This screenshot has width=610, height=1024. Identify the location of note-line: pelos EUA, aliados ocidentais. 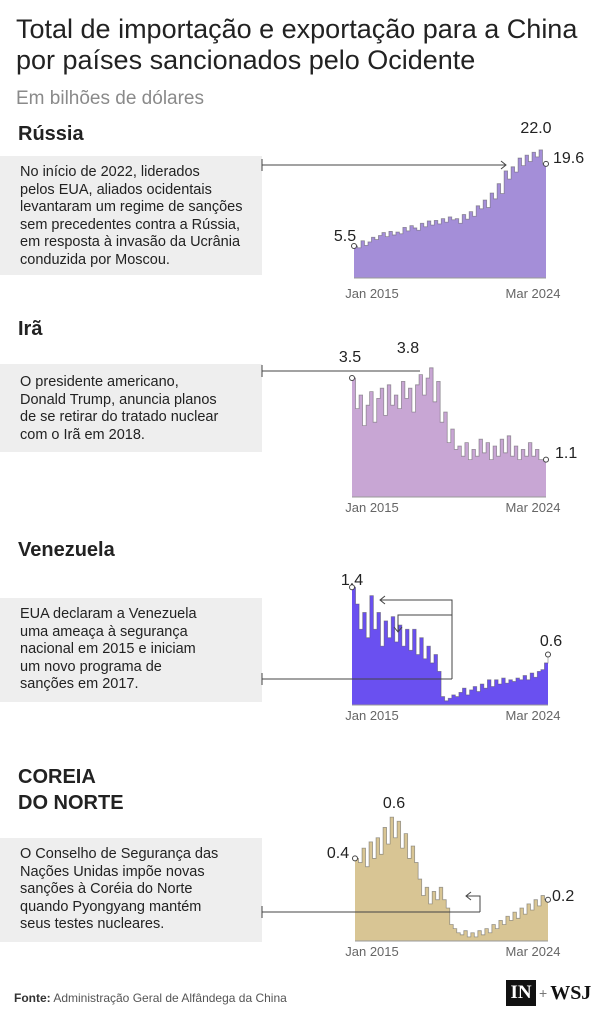
(116, 189).